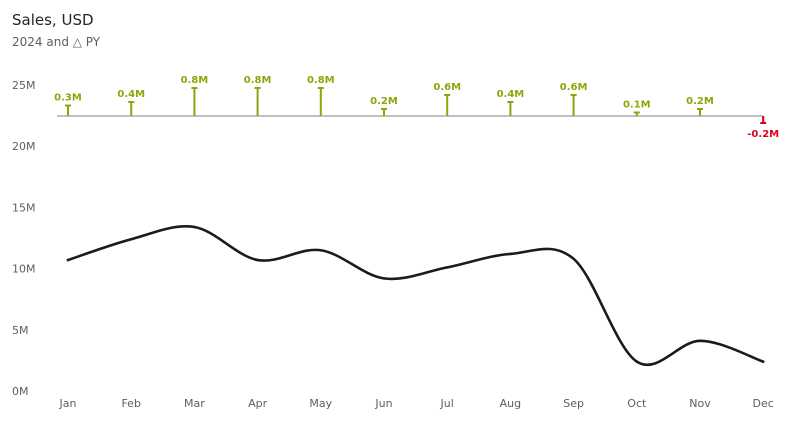  What do you see at coordinates (24, 85) in the screenshot?
I see `y-tick-label: 25M` at bounding box center [24, 85].